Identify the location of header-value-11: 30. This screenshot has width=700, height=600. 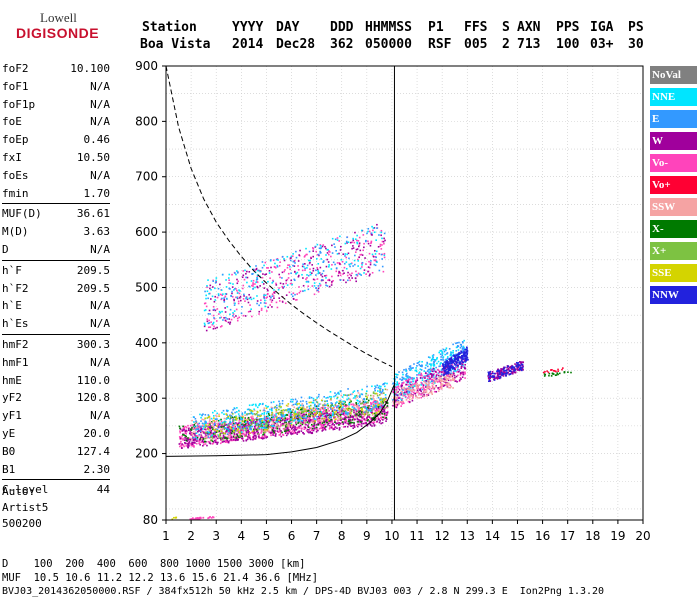
(636, 44).